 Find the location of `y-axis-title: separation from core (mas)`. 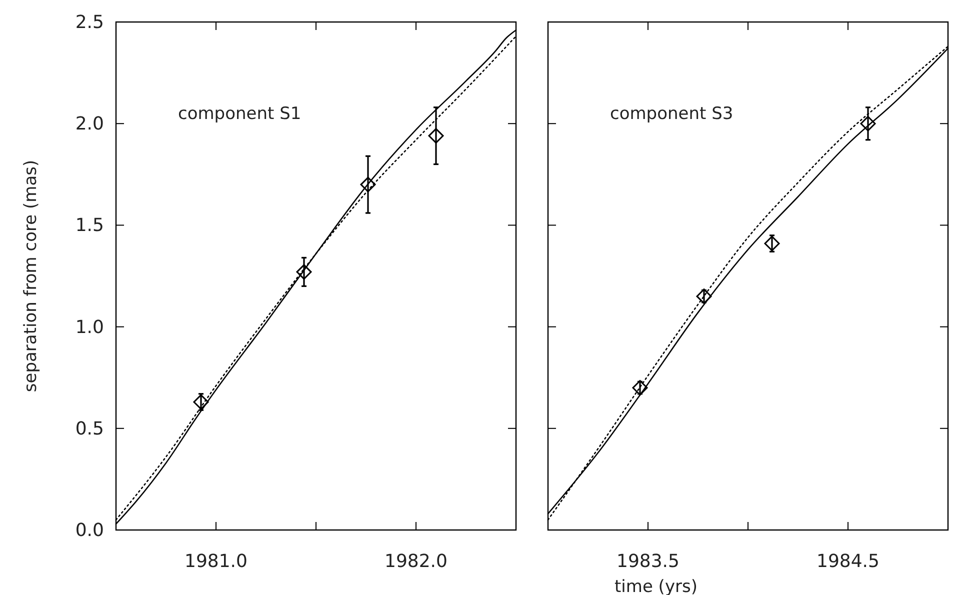

y-axis-title: separation from core (mas) is located at coordinates (31, 276).